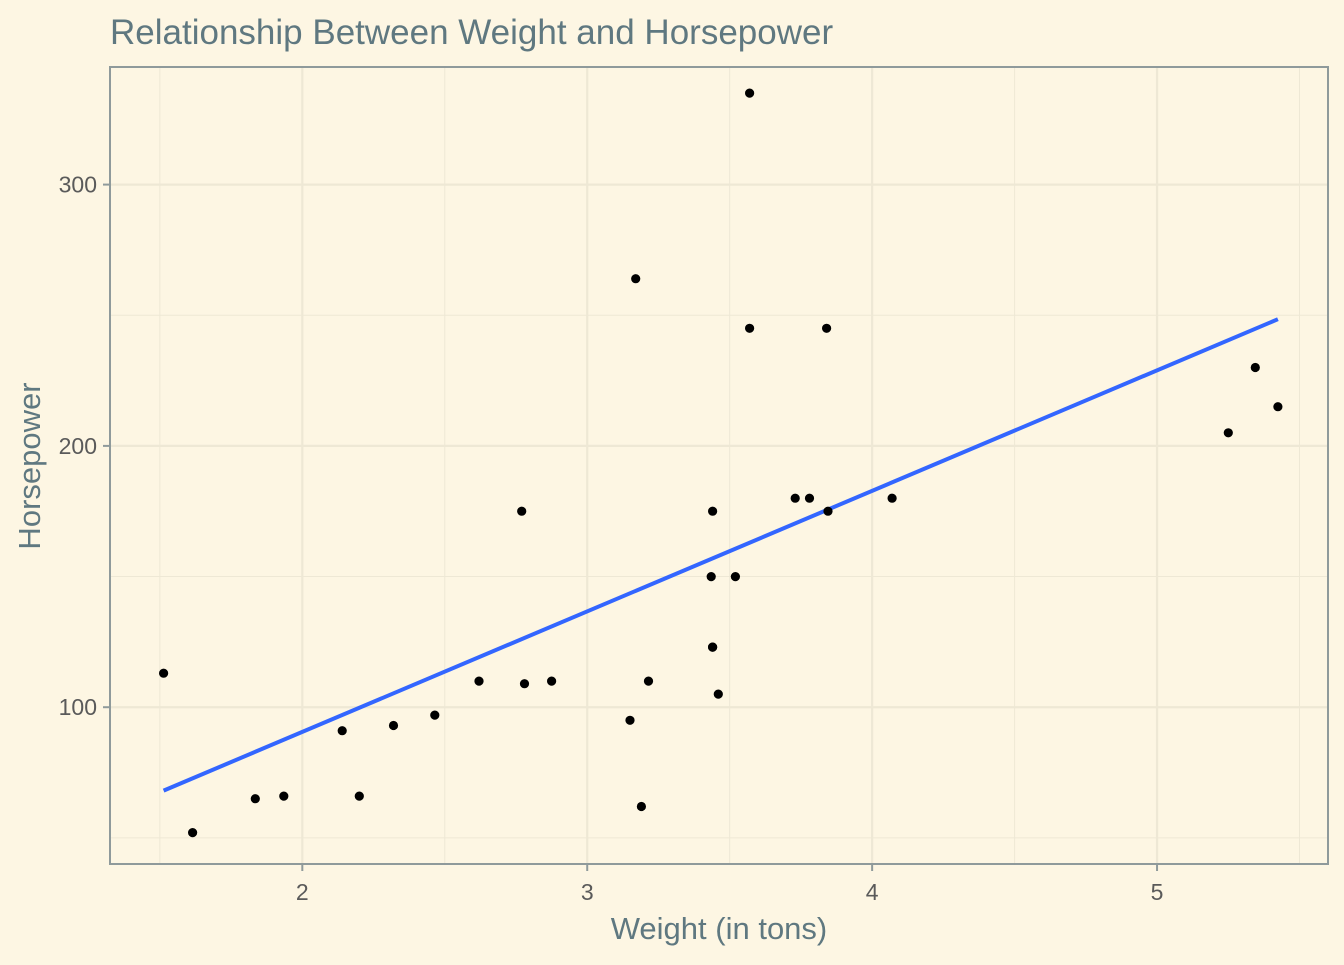  I want to click on x-axis-label: Weight (in tons), so click(719, 928).